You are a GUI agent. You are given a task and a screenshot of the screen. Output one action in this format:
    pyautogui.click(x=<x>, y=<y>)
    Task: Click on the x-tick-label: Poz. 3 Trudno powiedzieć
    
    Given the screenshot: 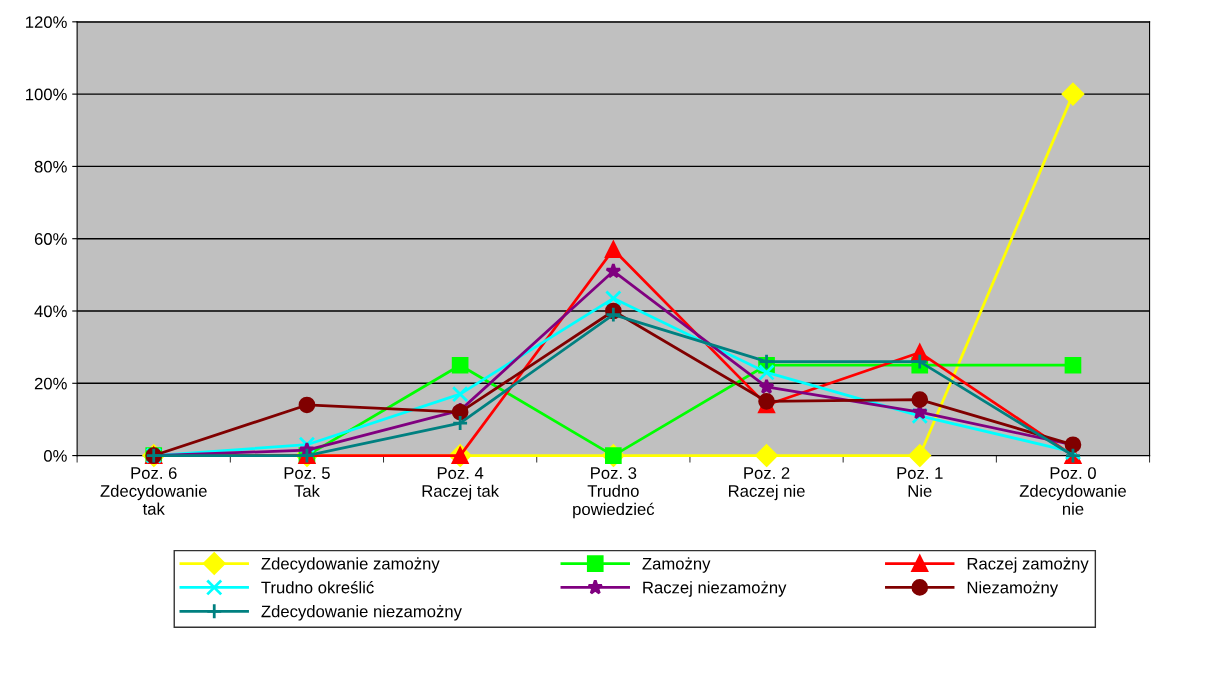 What is the action you would take?
    pyautogui.click(x=614, y=493)
    